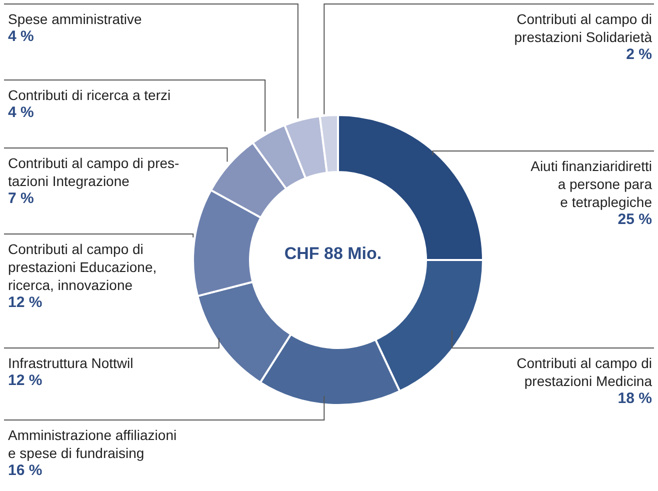  Describe the element at coordinates (638, 55) in the screenshot. I see `data-label: 2 %` at that location.